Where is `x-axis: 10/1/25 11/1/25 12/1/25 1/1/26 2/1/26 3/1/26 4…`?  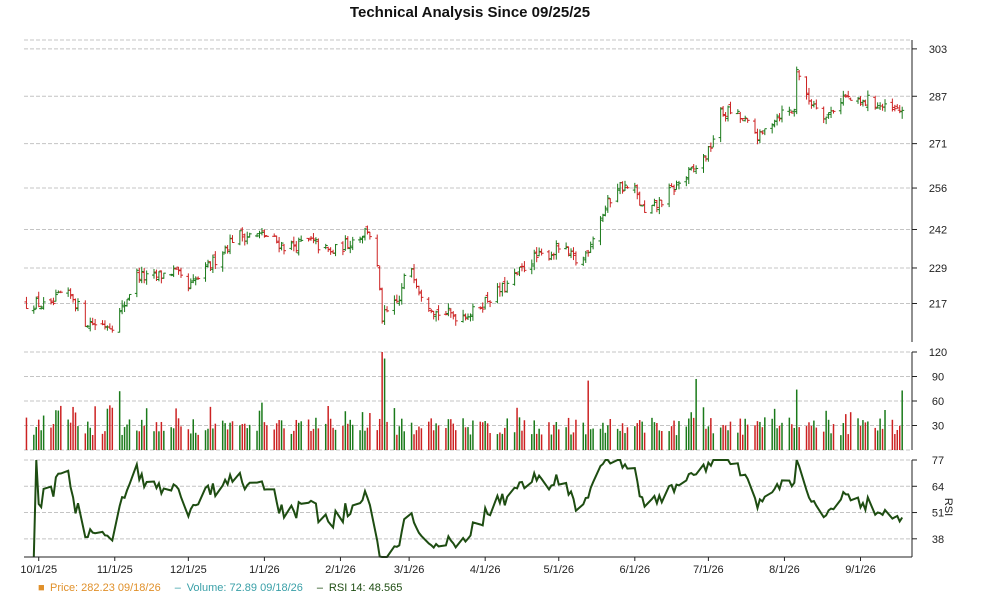 x-axis: 10/1/25 11/1/25 12/1/25 1/1/26 2/1/26 3/1/26 4… is located at coordinates (466, 566).